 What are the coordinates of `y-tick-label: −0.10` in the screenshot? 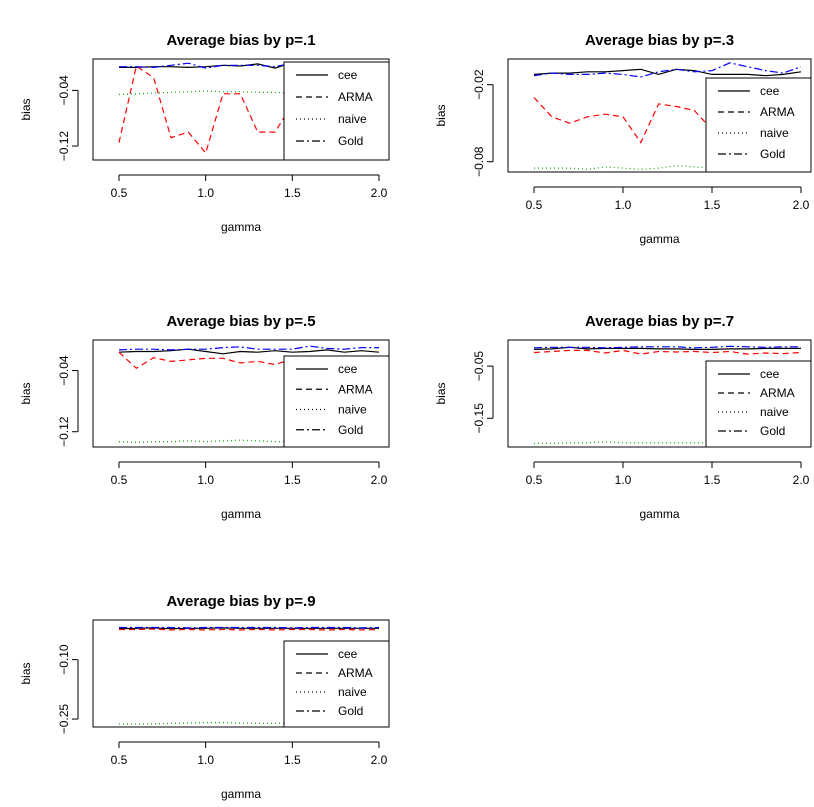 It's located at (64, 659).